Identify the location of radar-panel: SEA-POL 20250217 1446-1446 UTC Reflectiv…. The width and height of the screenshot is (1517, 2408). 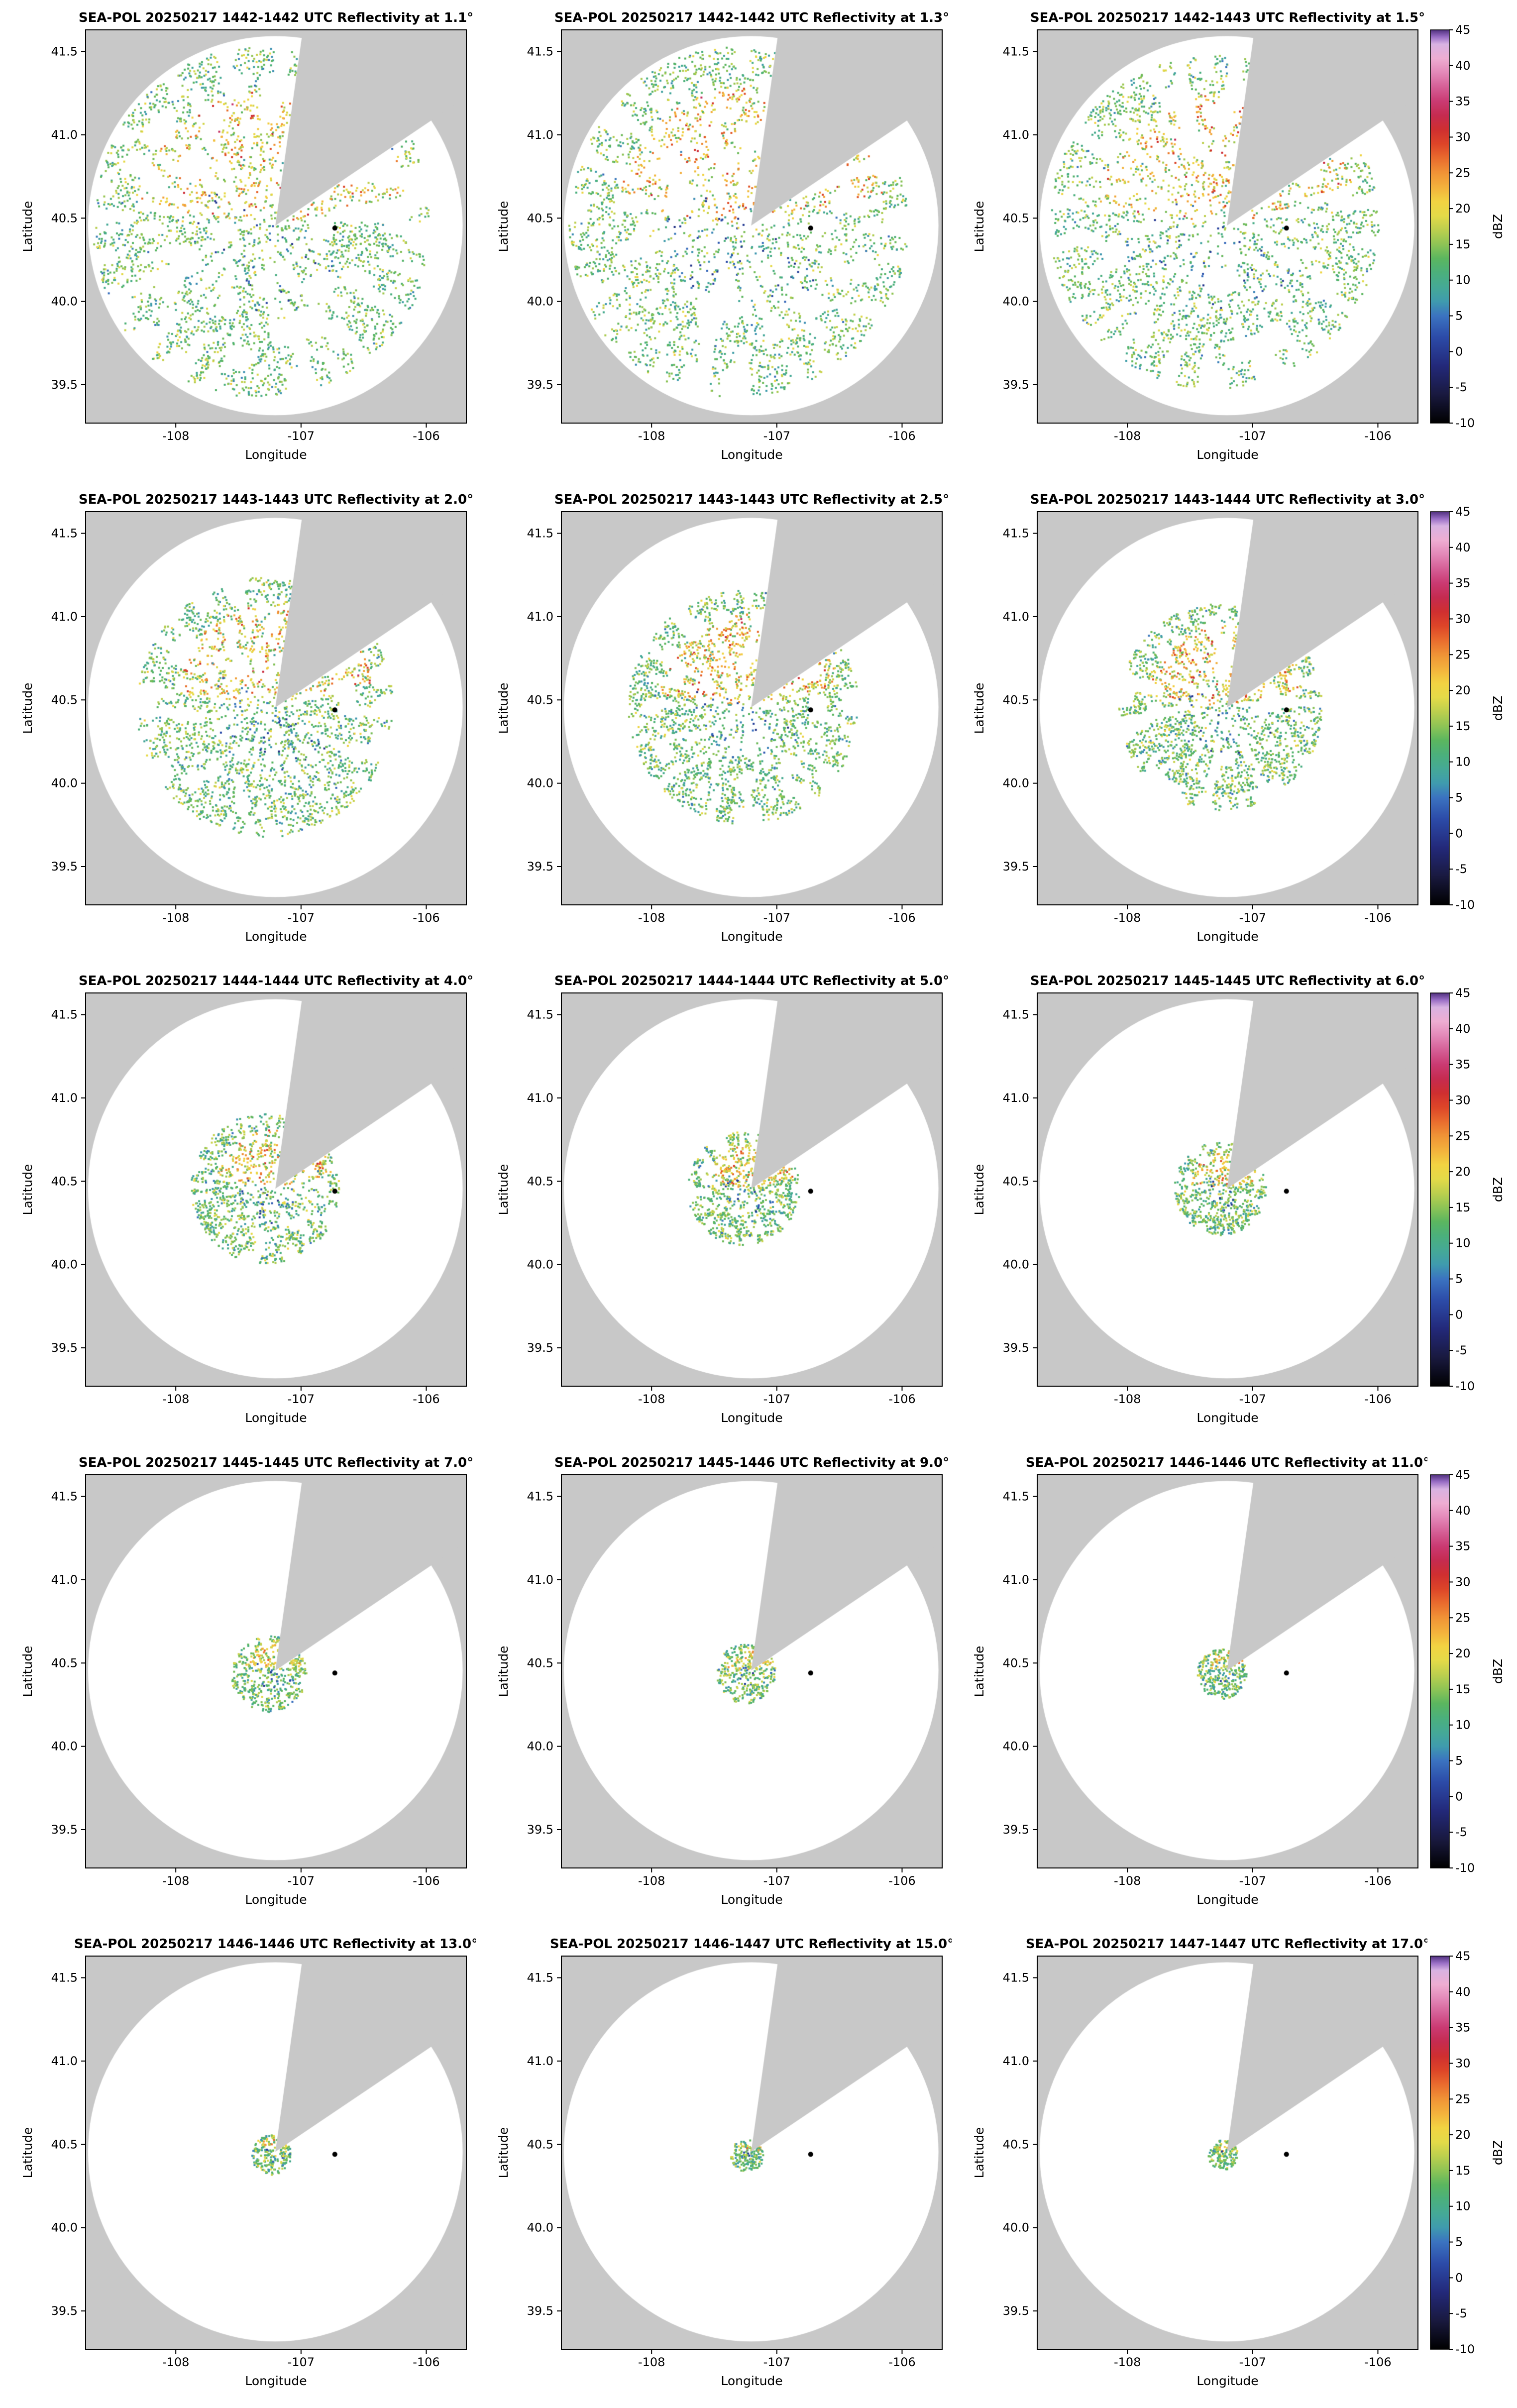
(1189, 1685).